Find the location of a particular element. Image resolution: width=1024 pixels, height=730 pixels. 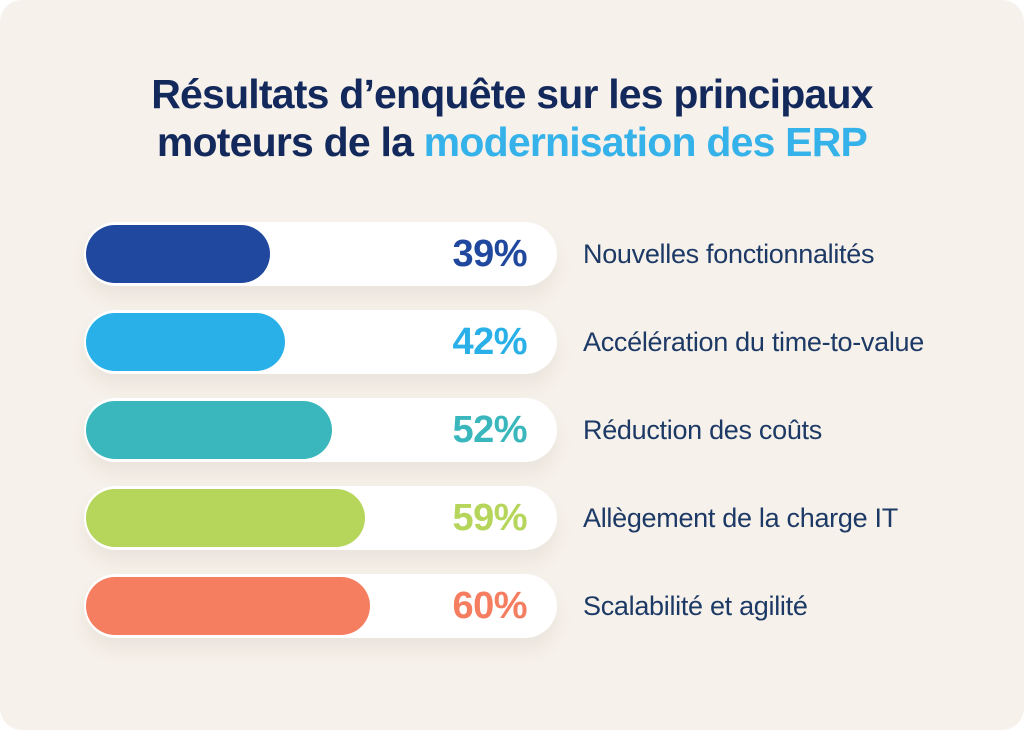

bar-track: 52% is located at coordinates (320, 430).